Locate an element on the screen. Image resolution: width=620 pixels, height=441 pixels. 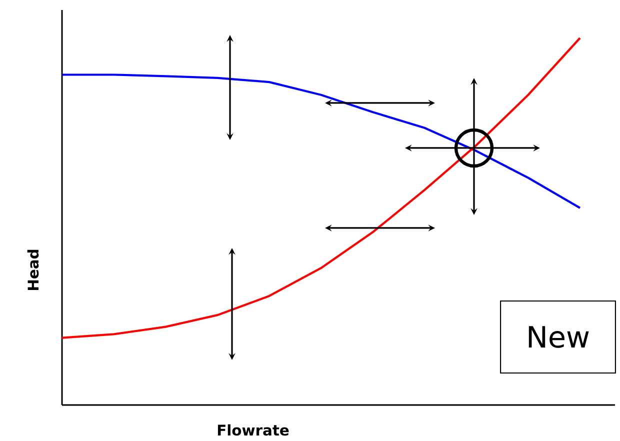
annotation: New is located at coordinates (558, 337).